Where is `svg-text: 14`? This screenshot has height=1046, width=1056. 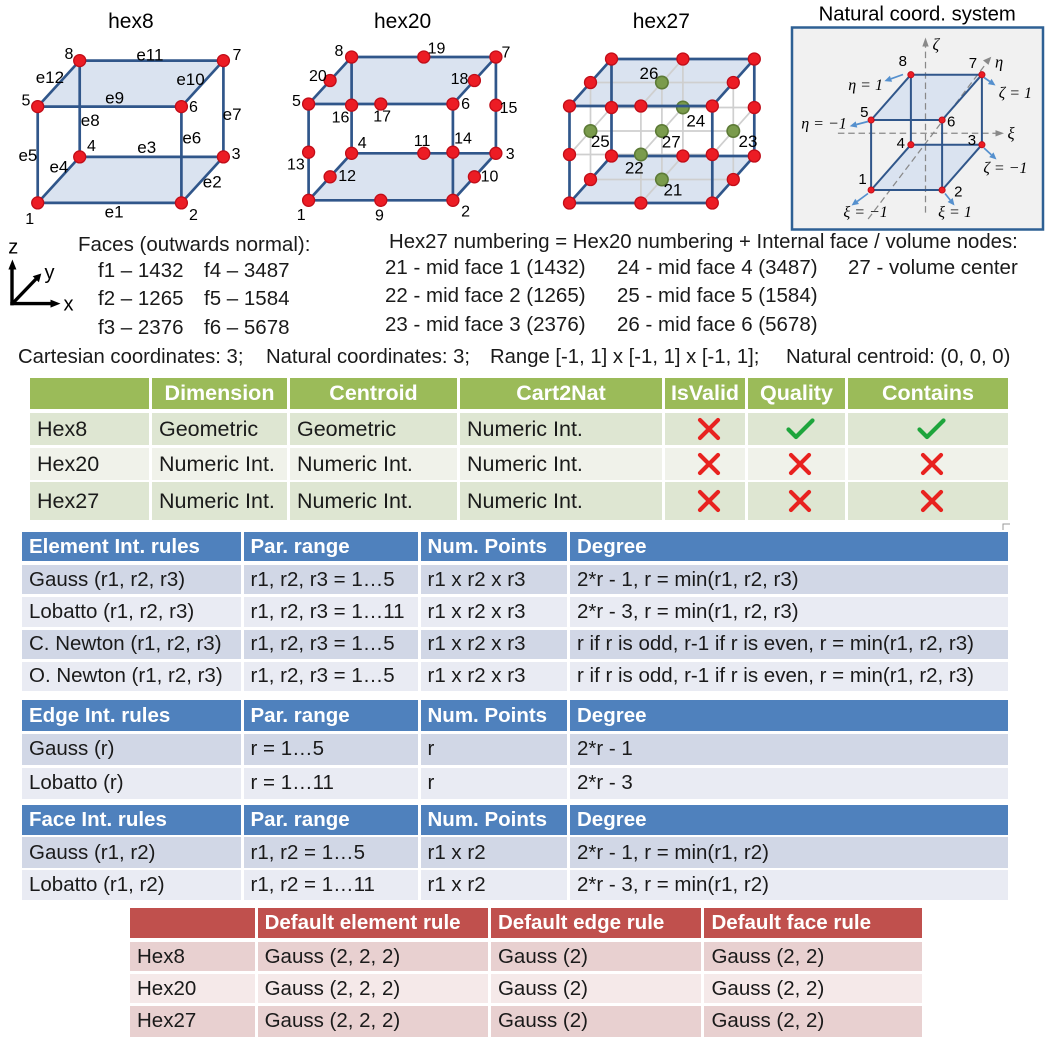 svg-text: 14 is located at coordinates (463, 139).